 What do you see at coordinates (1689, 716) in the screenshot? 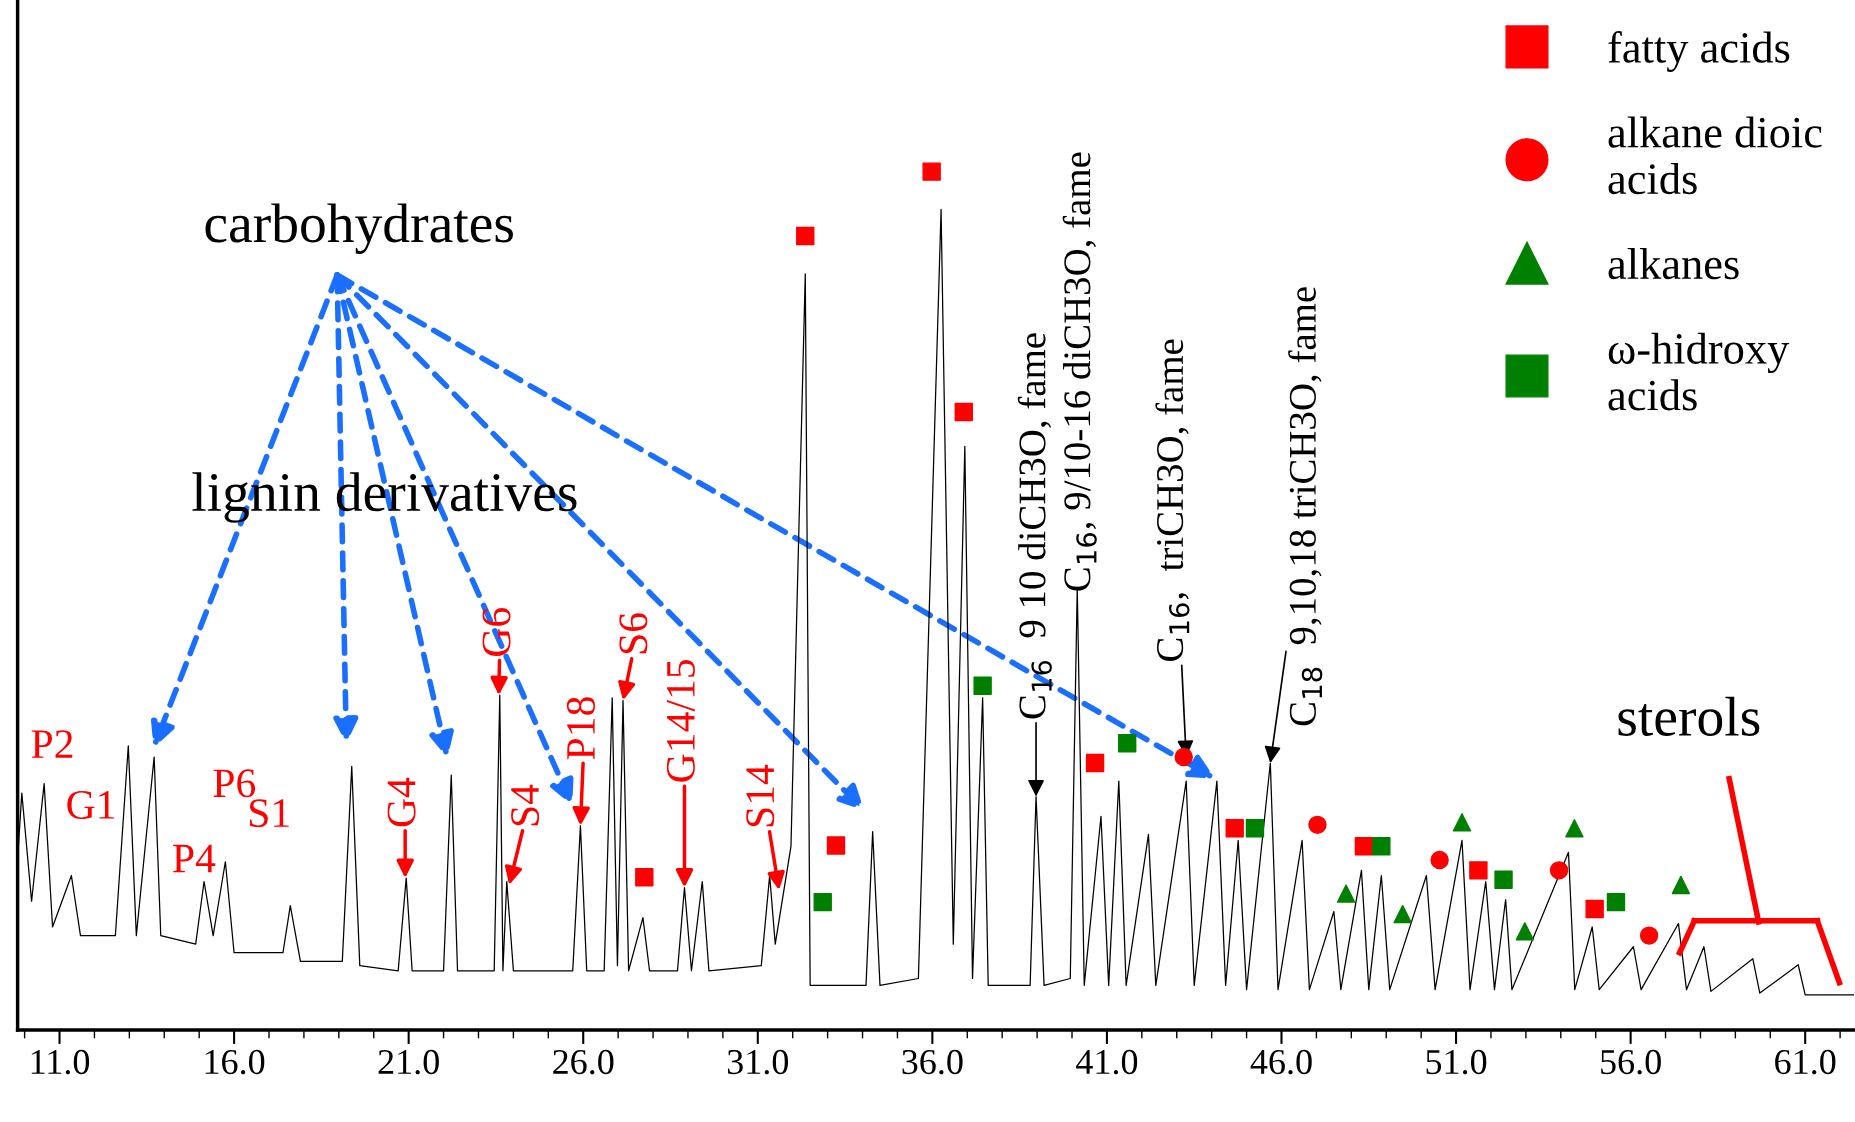
I see `annotation: sterols` at bounding box center [1689, 716].